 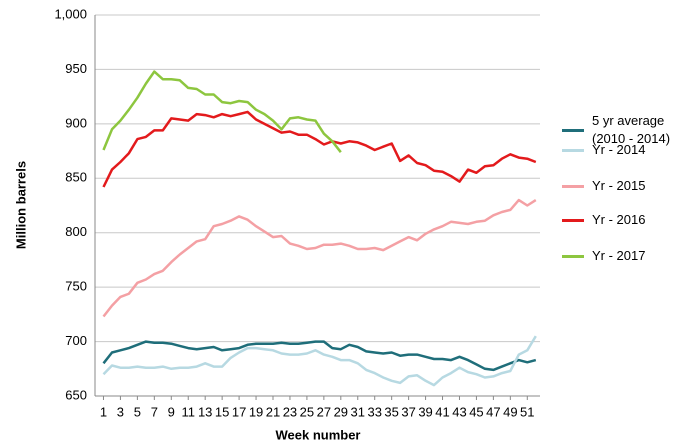 I want to click on legend-item: Yr - 2016, so click(x=621, y=220).